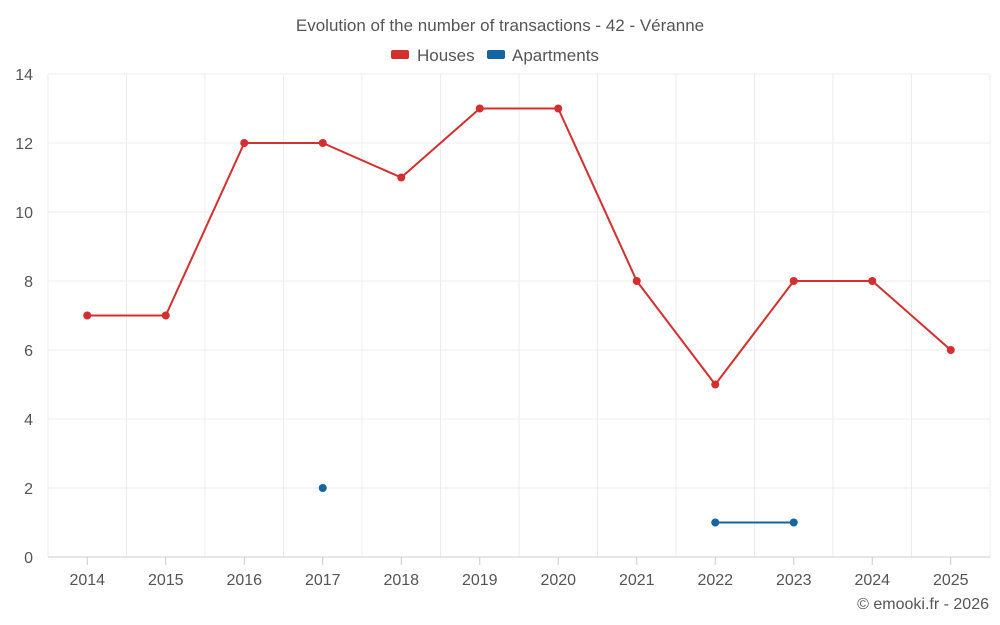 The height and width of the screenshot is (625, 1000). Describe the element at coordinates (793, 522) in the screenshot. I see `data-point-apartments-2023` at that location.